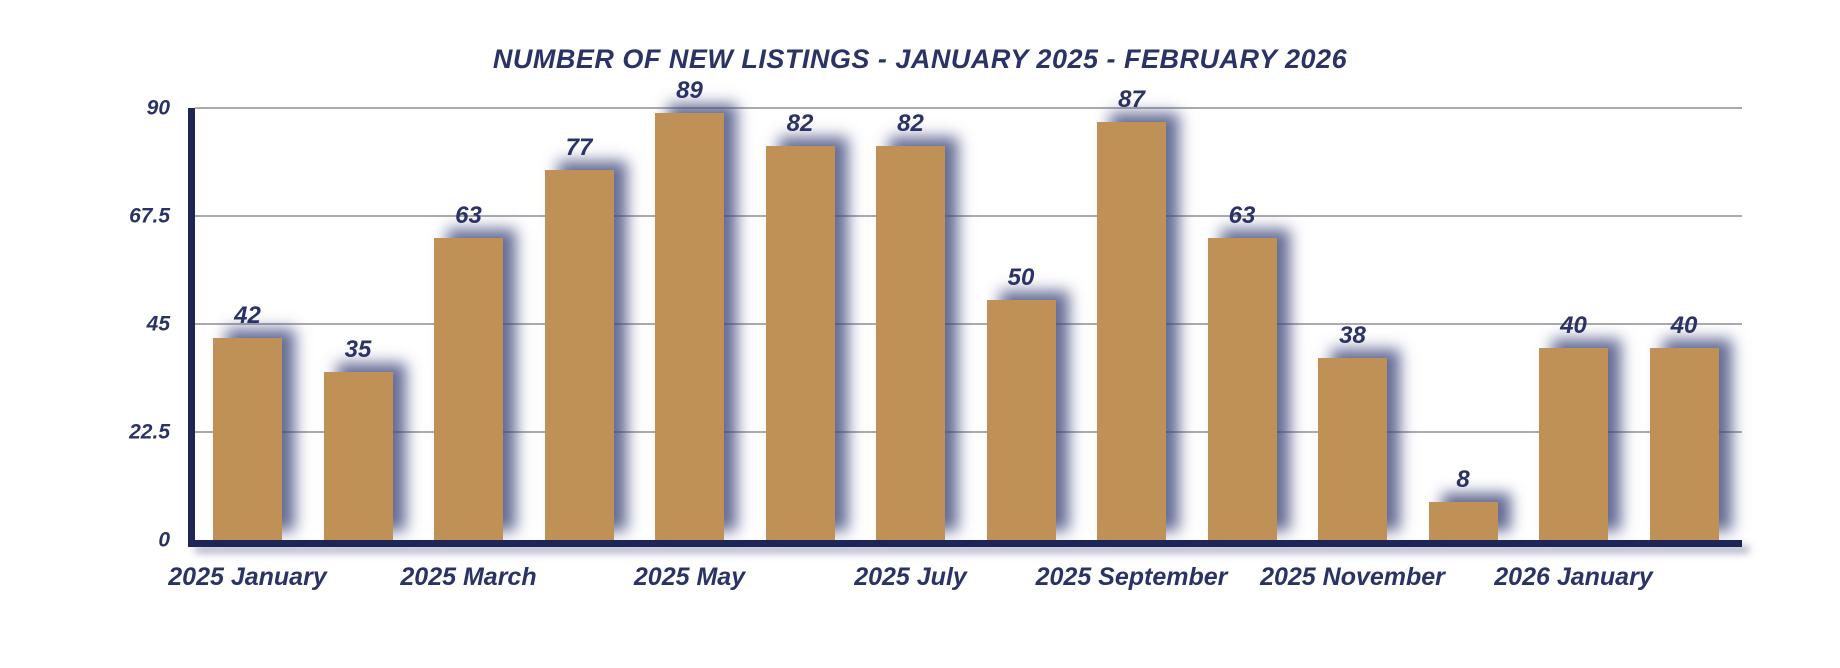 The width and height of the screenshot is (1840, 668). Describe the element at coordinates (689, 577) in the screenshot. I see `x-axis-tick-label: 2025 May` at that location.